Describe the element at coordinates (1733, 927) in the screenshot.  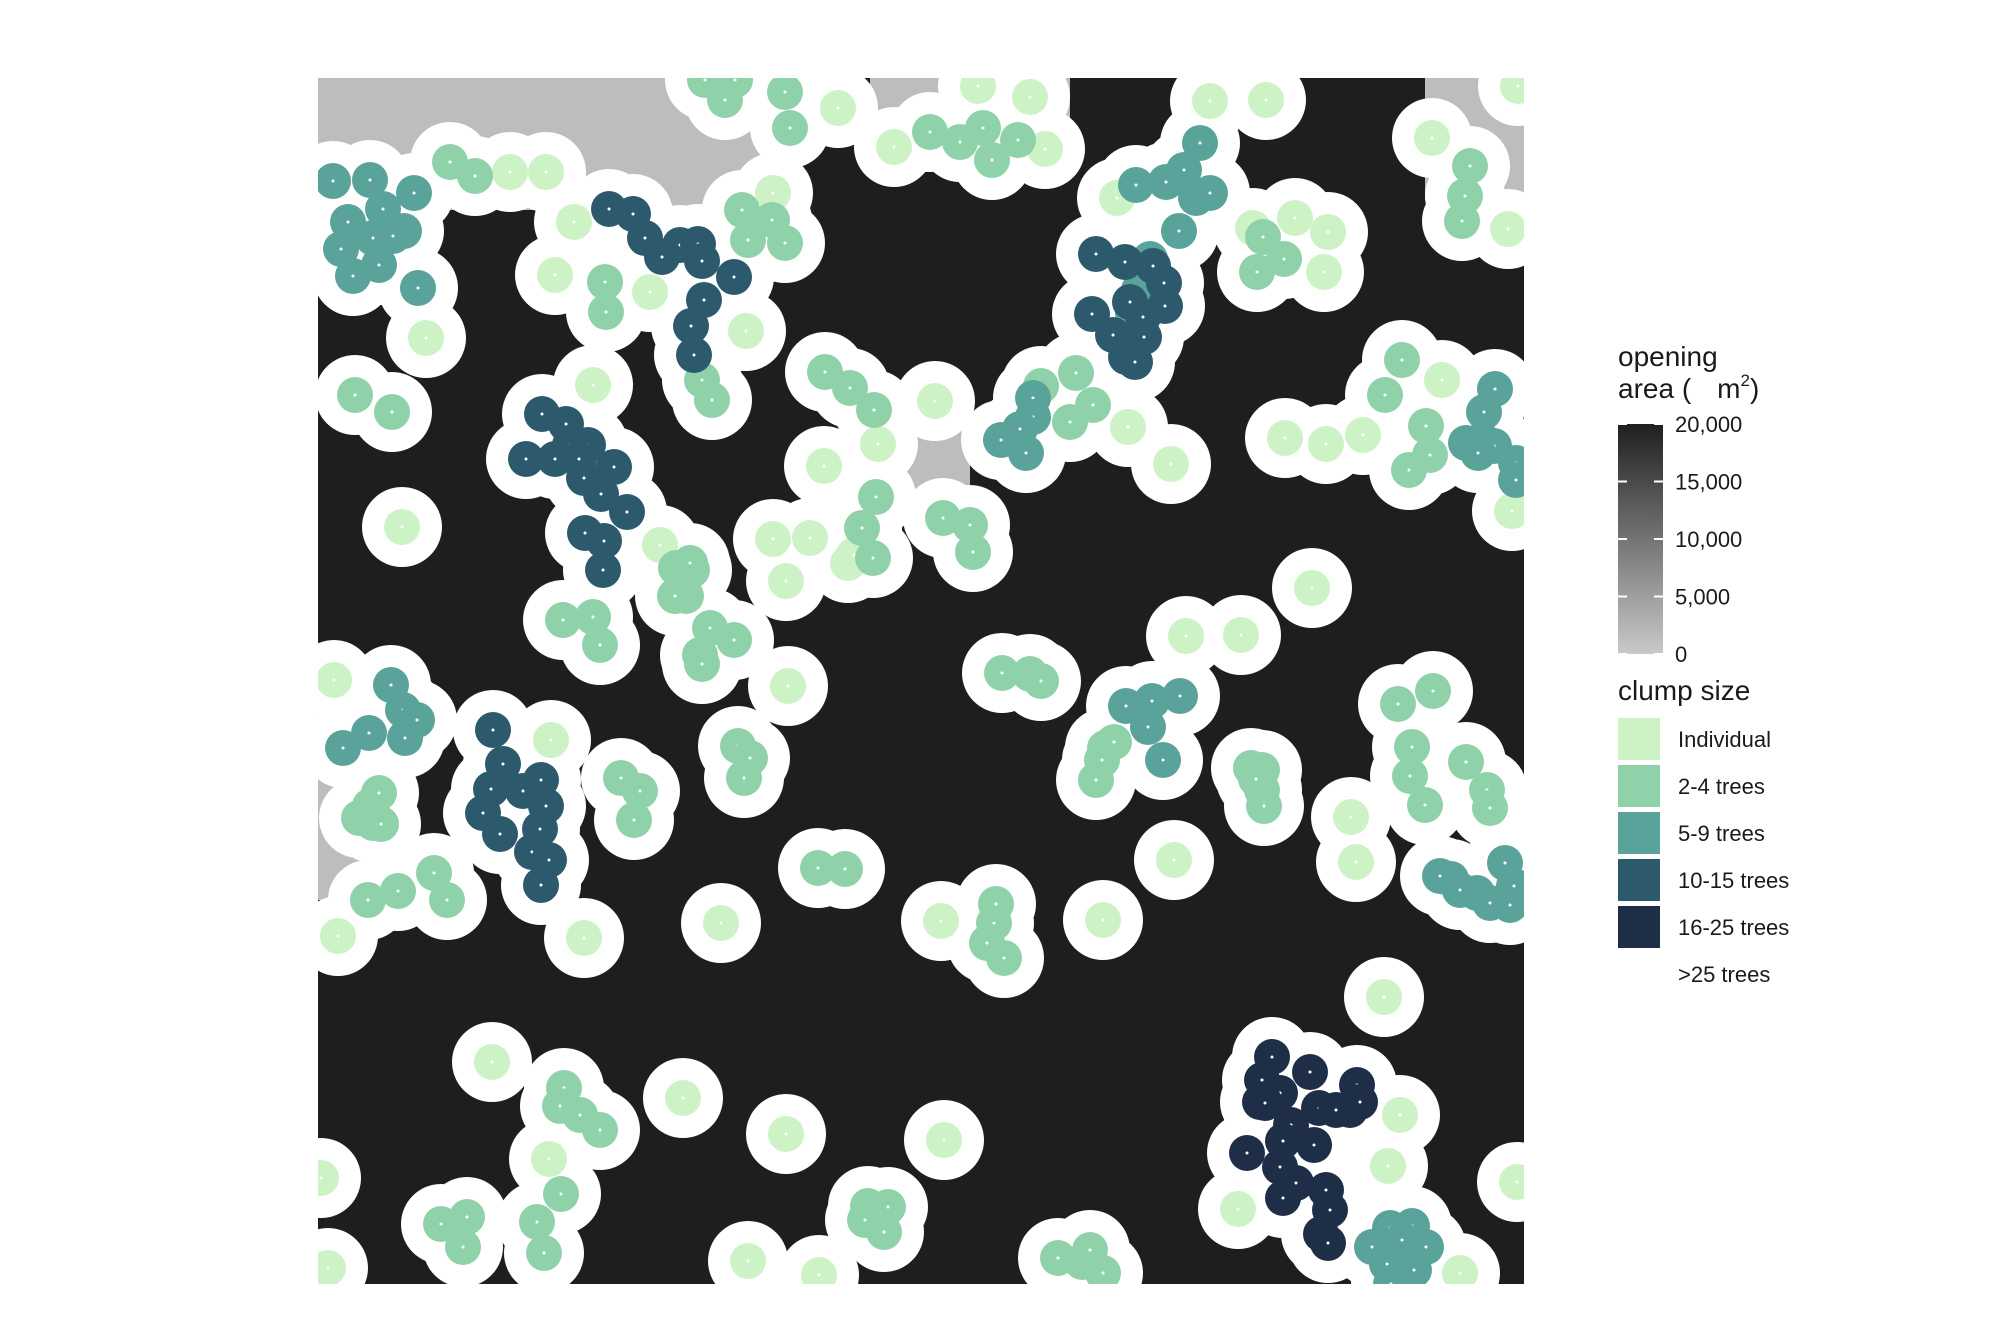
I see `clump-legend-label: 16-25 trees` at that location.